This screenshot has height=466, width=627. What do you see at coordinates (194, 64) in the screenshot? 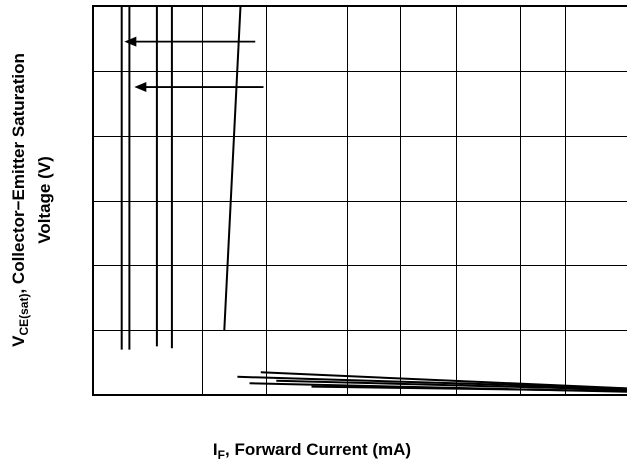
I see `annotations` at bounding box center [194, 64].